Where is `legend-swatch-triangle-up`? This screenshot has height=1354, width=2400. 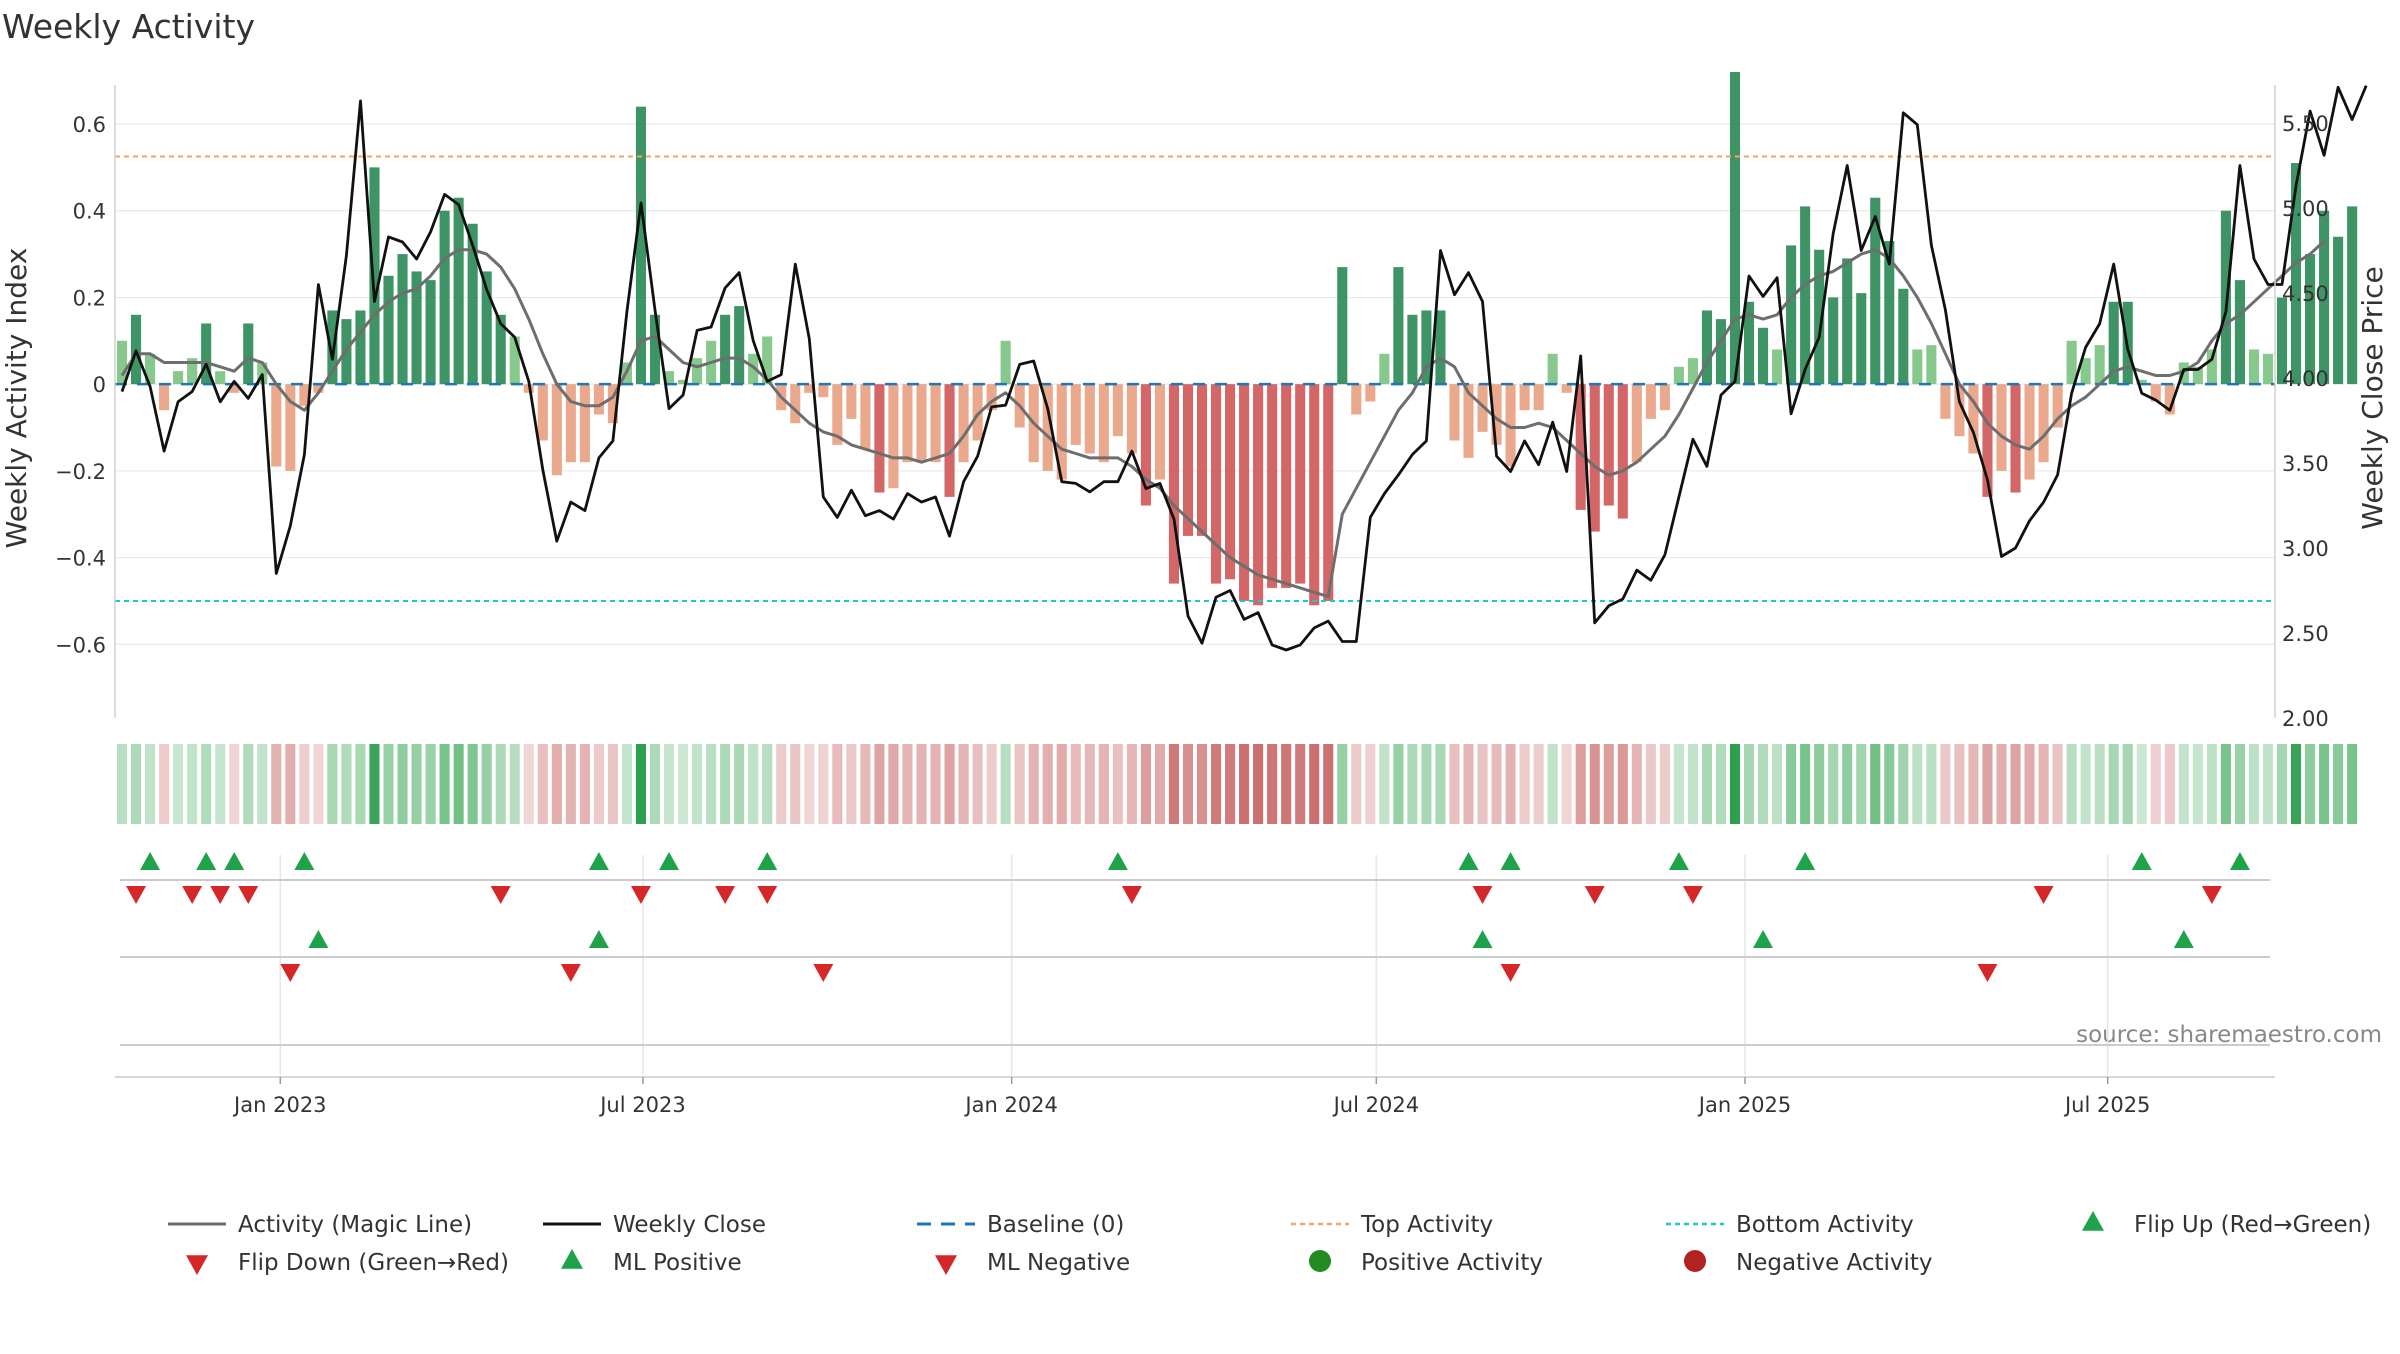 legend-swatch-triangle-up is located at coordinates (2093, 1221).